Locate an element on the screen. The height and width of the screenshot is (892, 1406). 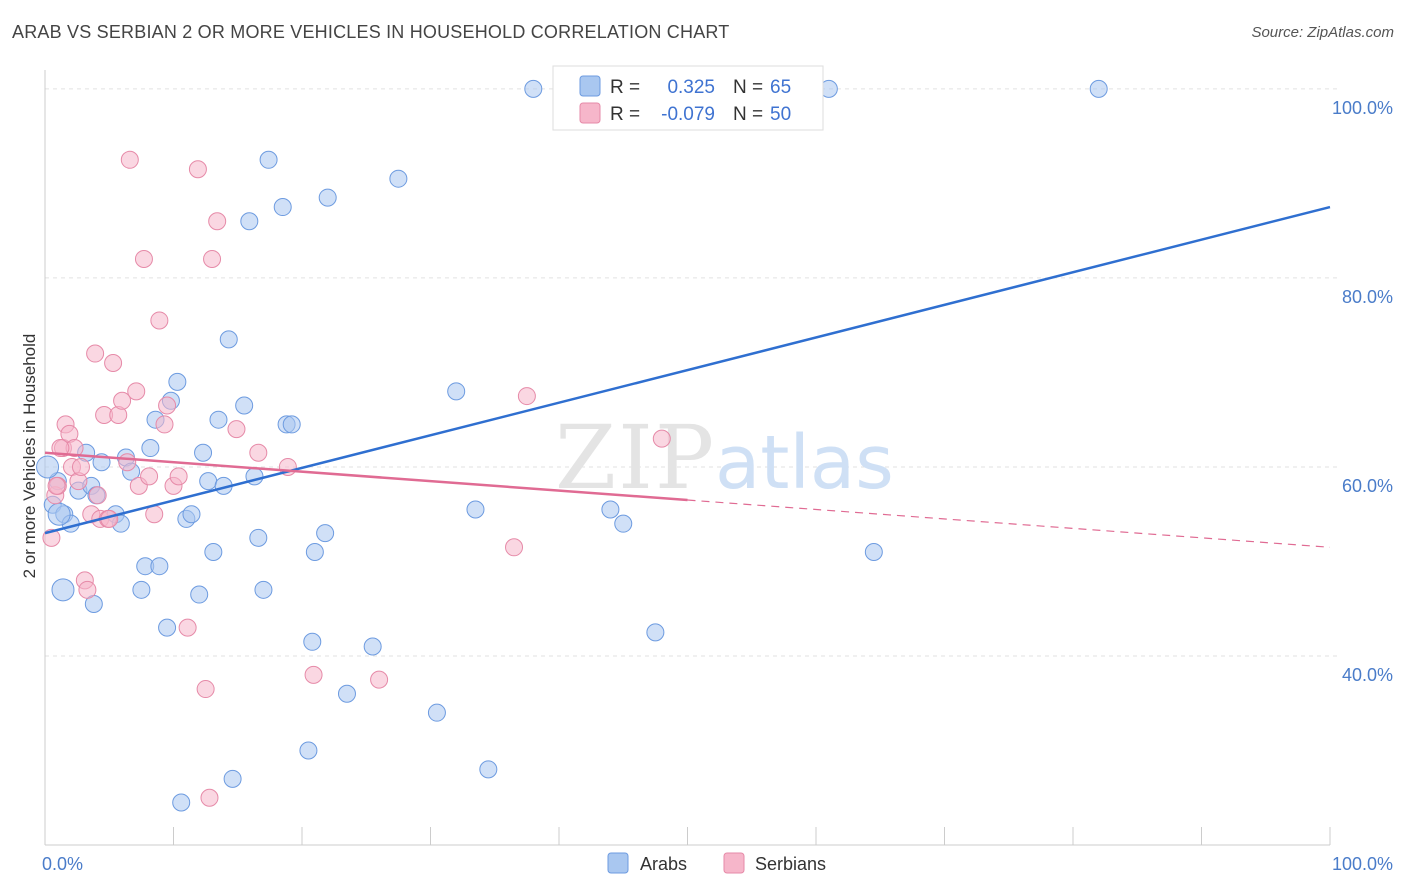
legend-r-label-arabs: R = is located at coordinates (625, 87).